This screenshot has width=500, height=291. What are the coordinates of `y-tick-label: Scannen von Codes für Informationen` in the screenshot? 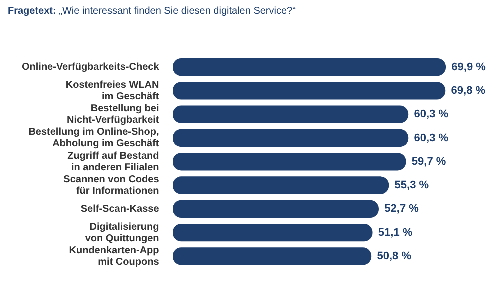 It's located at (112, 186).